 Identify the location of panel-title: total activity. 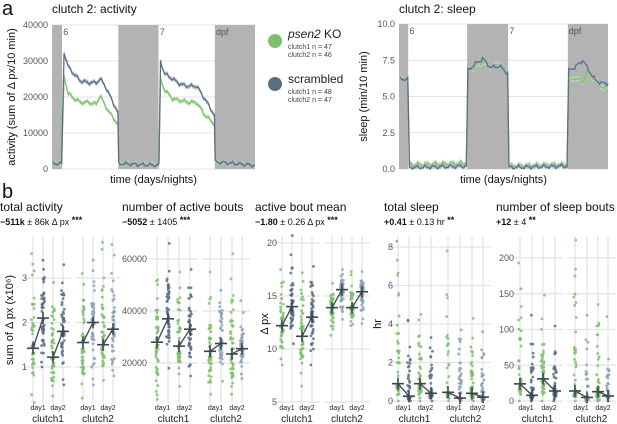
(31, 207).